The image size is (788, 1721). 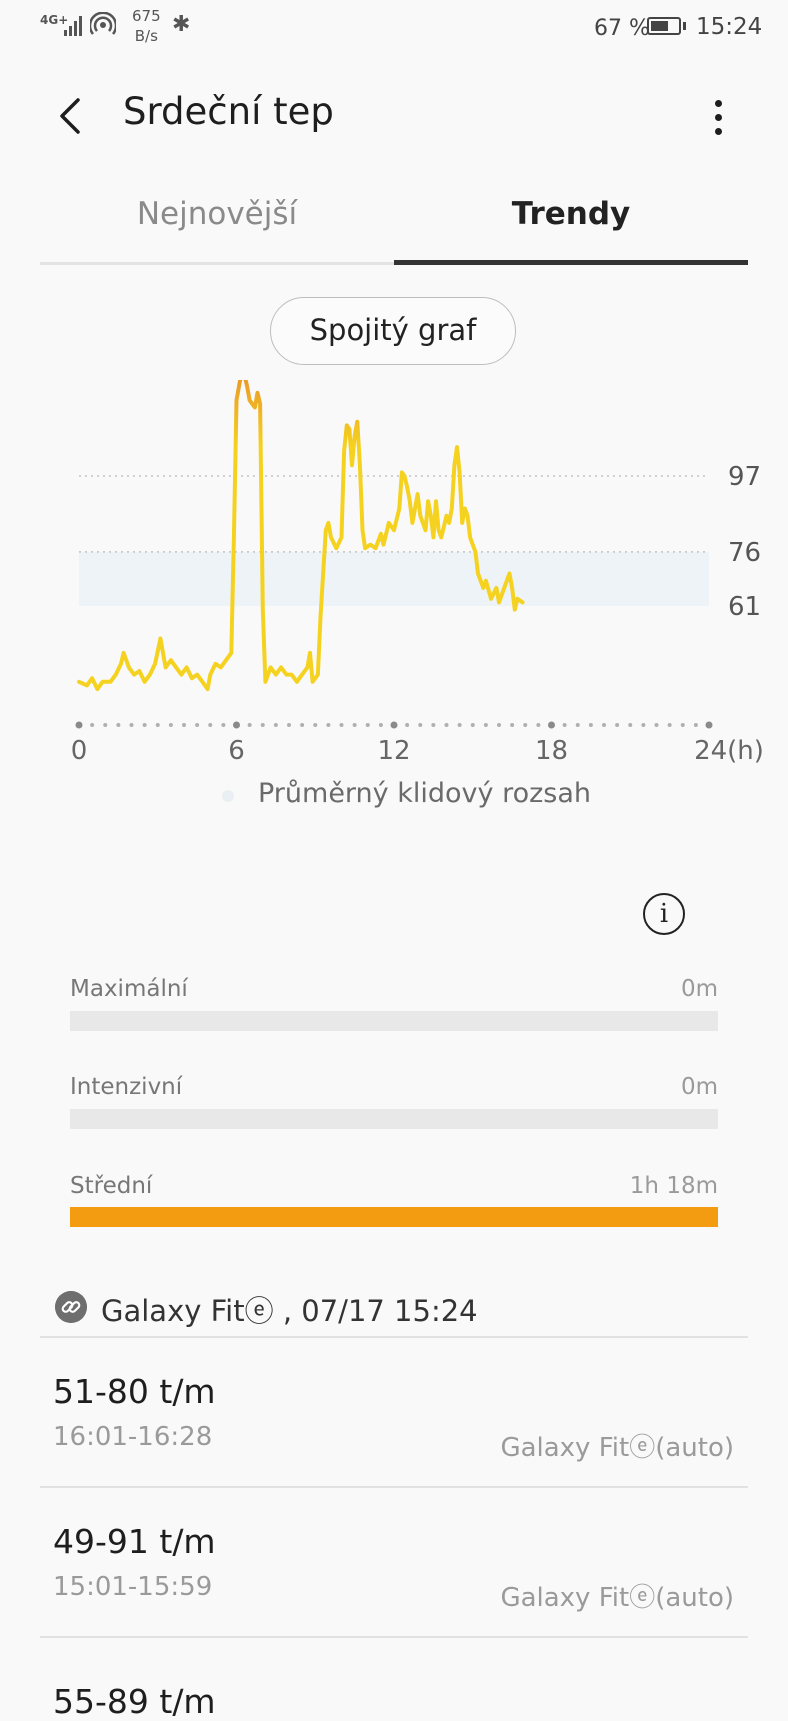 I want to click on clock: 15:24, so click(x=729, y=27).